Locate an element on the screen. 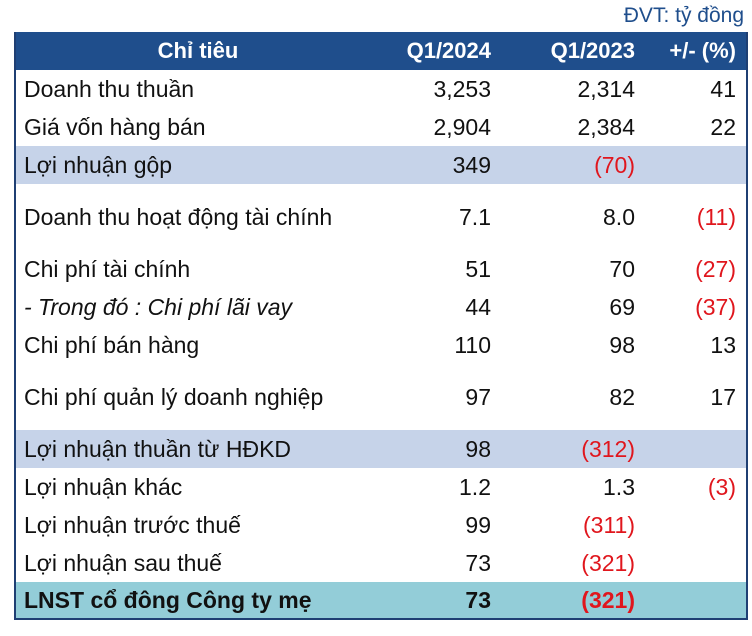 Image resolution: width=752 pixels, height=636 pixels. table-row: Chi phí quản lý doanh nghiệp 97 82 17 is located at coordinates (381, 397).